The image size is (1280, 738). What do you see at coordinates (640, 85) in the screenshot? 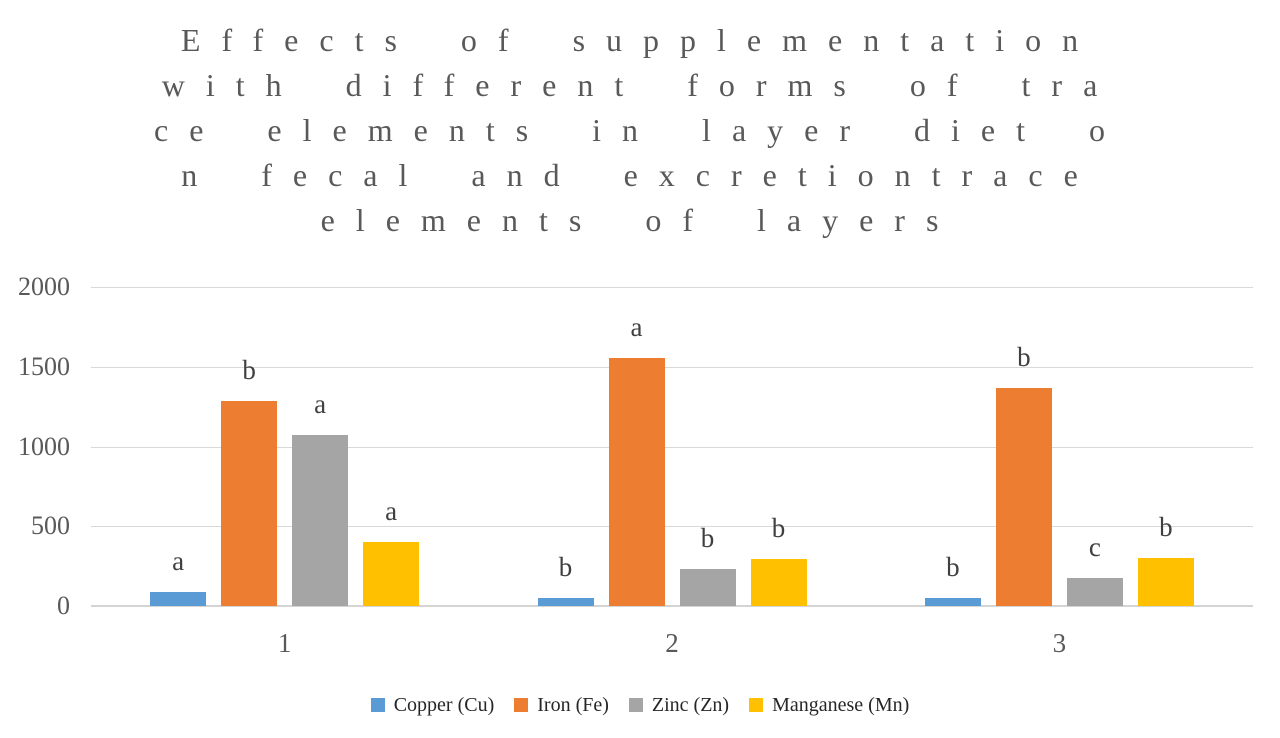
I see `chart-title-line: with different forms of tra` at bounding box center [640, 85].